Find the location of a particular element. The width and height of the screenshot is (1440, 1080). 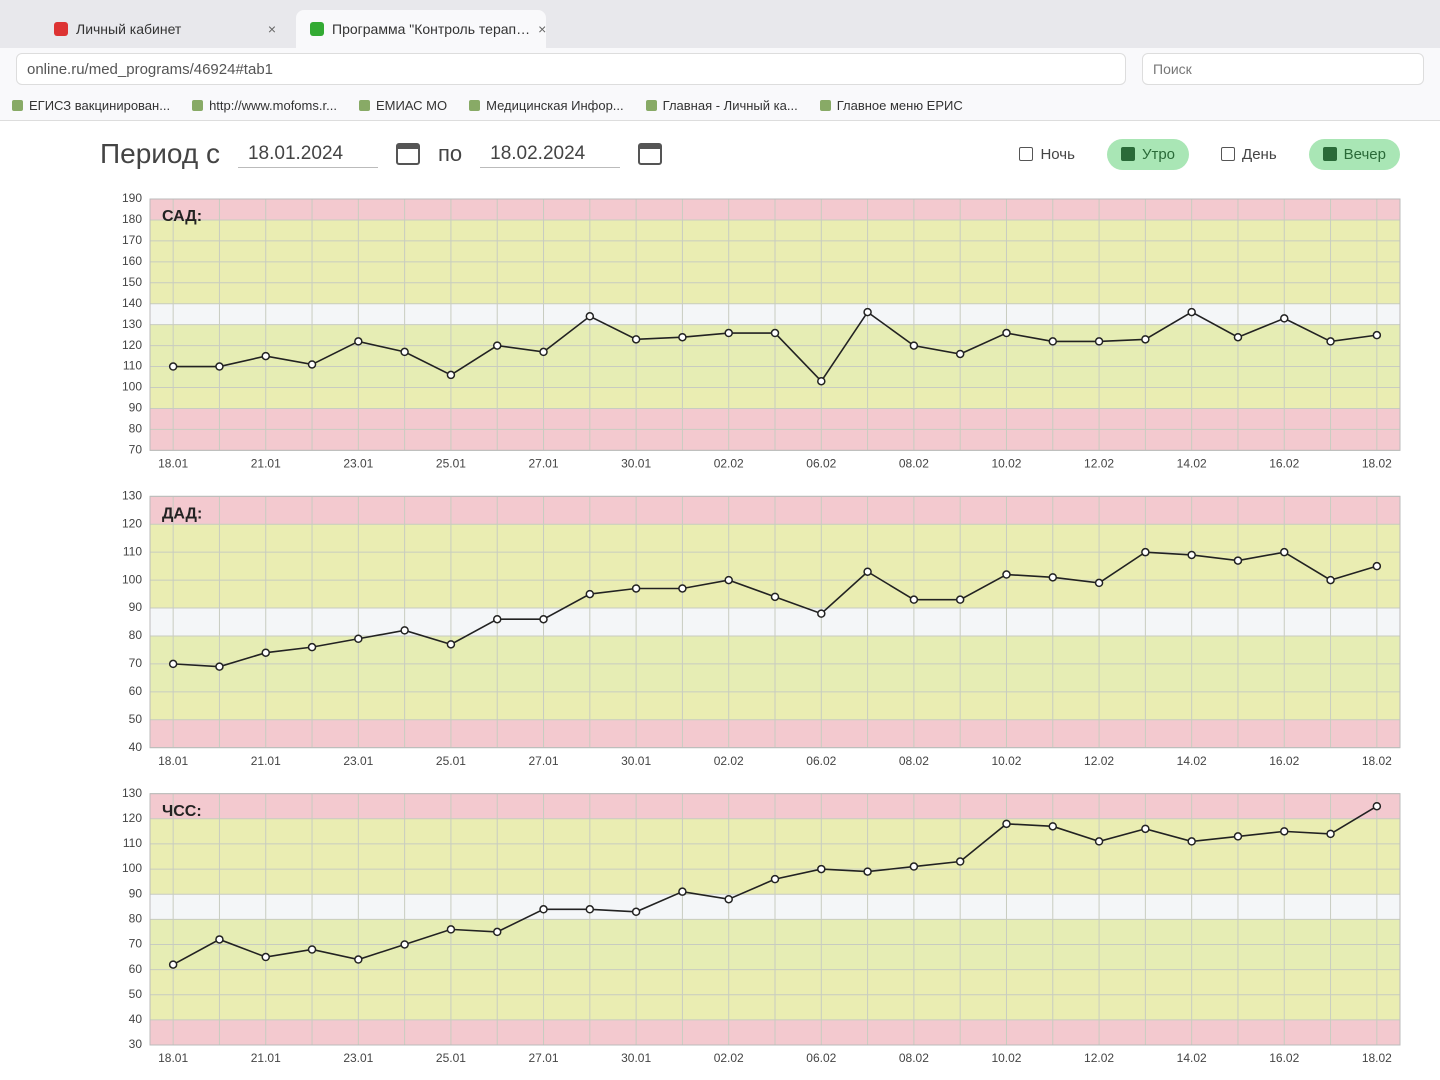

toggle: Вечер is located at coordinates (1354, 154).